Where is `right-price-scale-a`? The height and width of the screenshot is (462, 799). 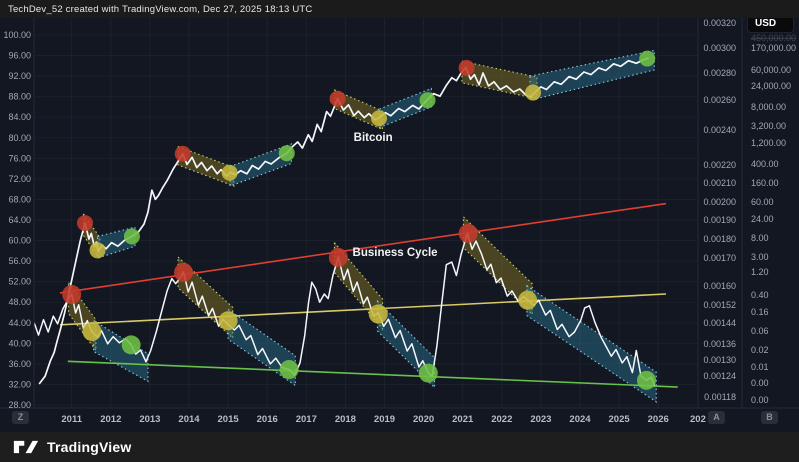 right-price-scale-a is located at coordinates (720, 213).